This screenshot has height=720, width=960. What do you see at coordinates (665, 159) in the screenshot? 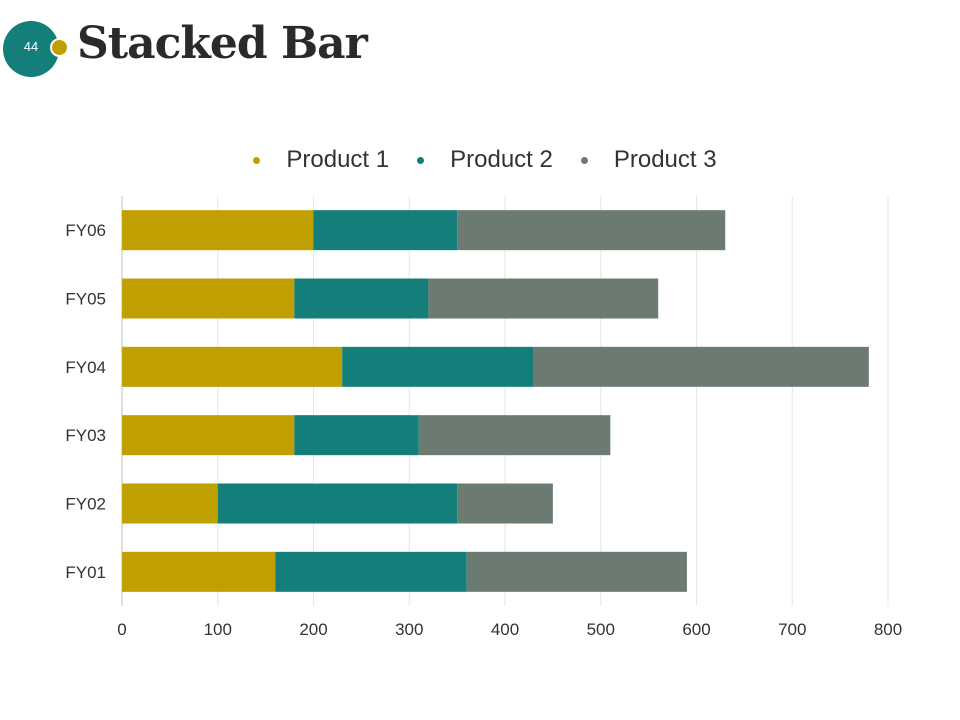
I see `legend-label-product-3: Product 3` at bounding box center [665, 159].